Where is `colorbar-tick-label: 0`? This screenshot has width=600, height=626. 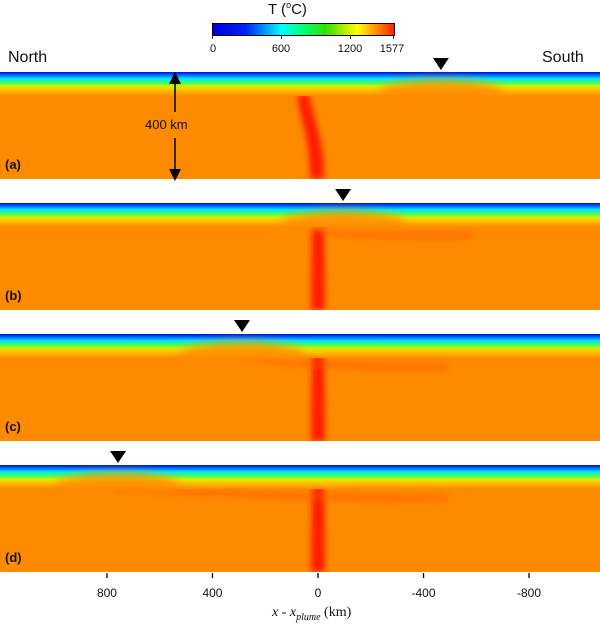
colorbar-tick-label: 0 is located at coordinates (213, 49).